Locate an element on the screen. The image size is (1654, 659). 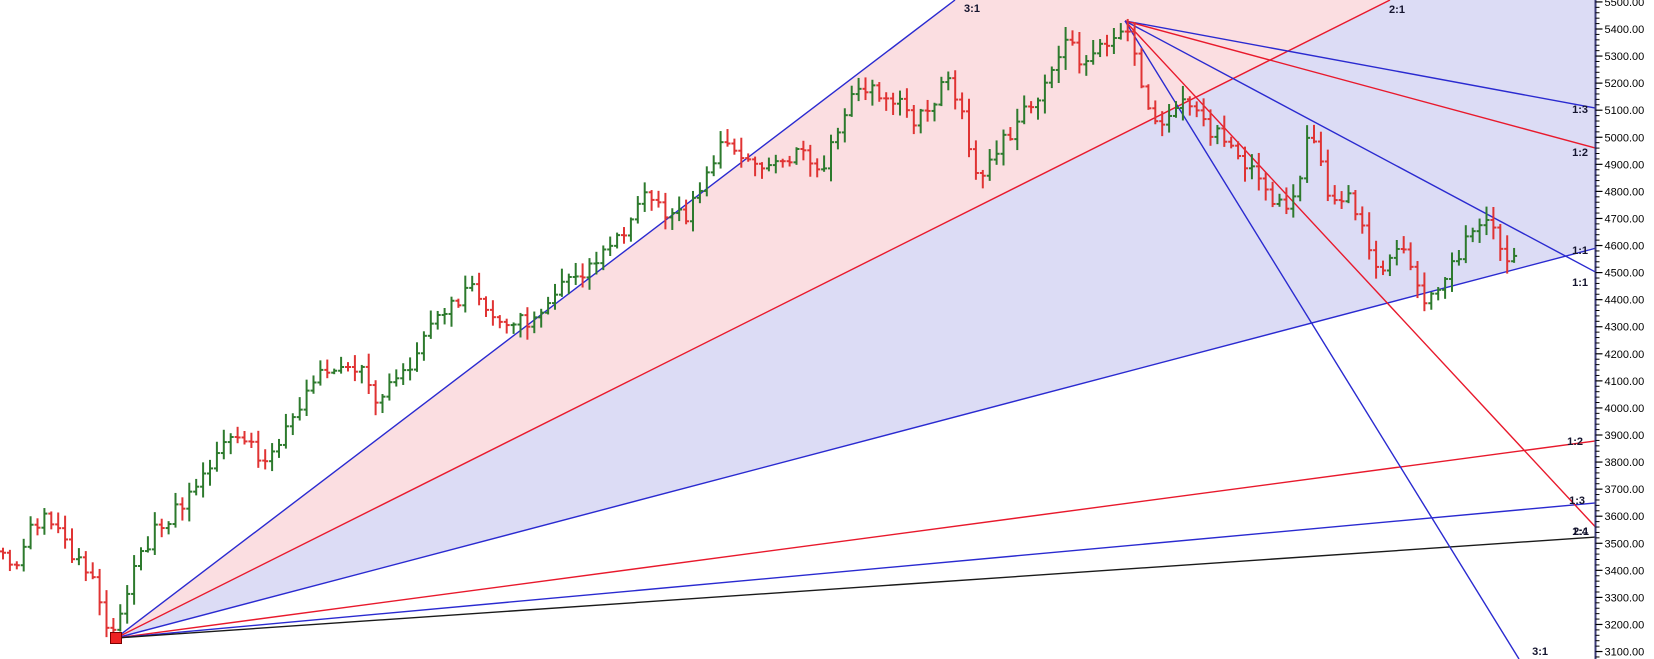
gann-line-up-fan-1:4 is located at coordinates (855, 587).